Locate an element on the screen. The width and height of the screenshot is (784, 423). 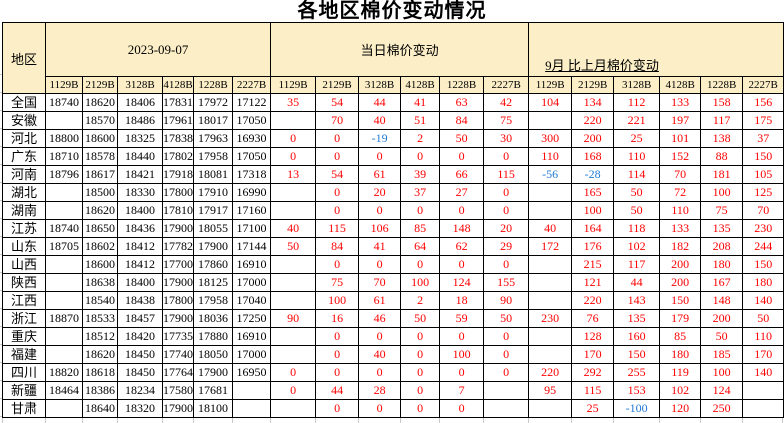
price-cell: 17050 is located at coordinates (251, 156).